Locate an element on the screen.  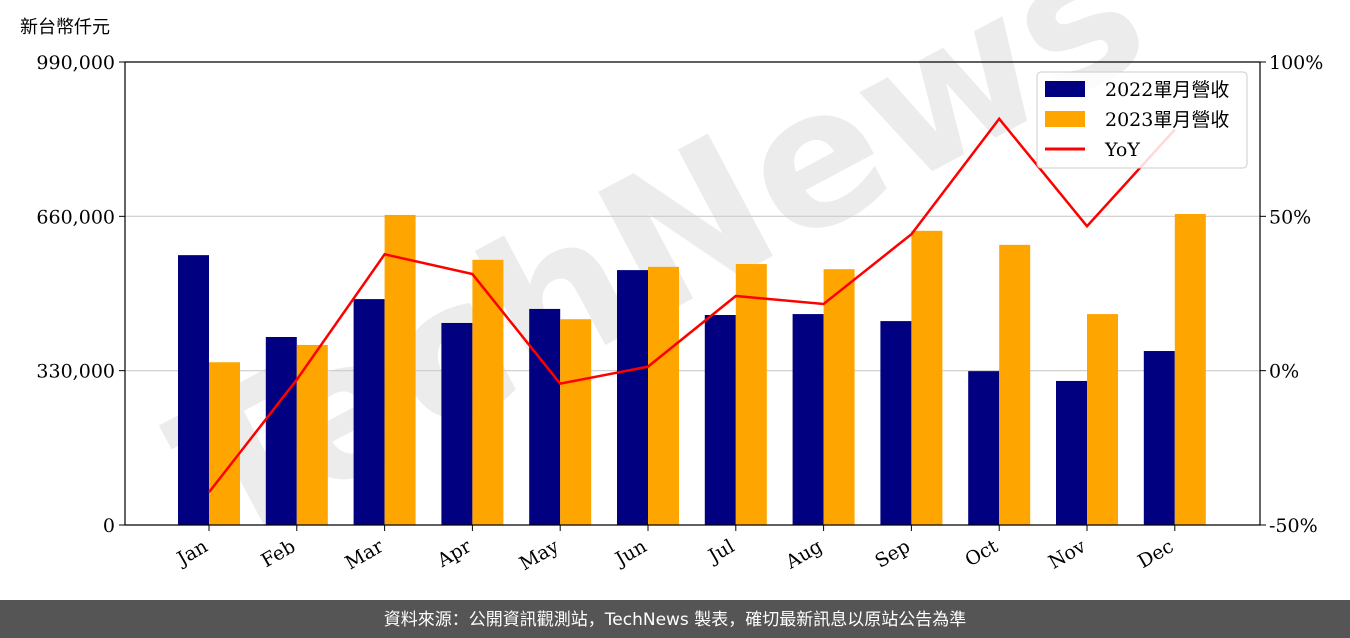
x-tick-label: Aug is located at coordinates (803, 554).